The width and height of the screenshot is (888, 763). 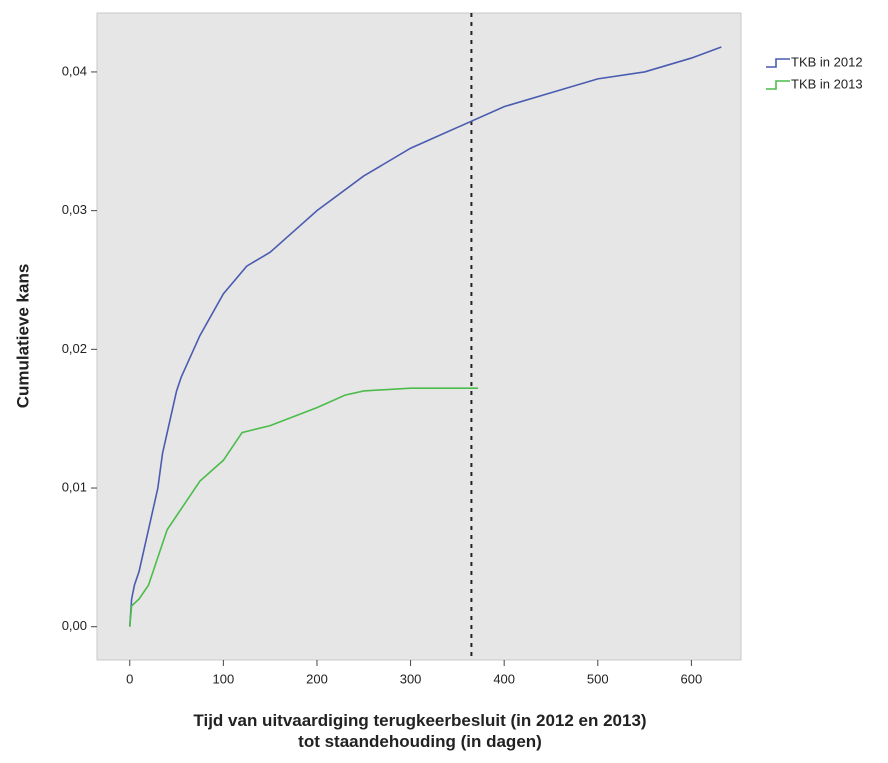 I want to click on y-axis-title: Cumulatieve kans, so click(x=22, y=336).